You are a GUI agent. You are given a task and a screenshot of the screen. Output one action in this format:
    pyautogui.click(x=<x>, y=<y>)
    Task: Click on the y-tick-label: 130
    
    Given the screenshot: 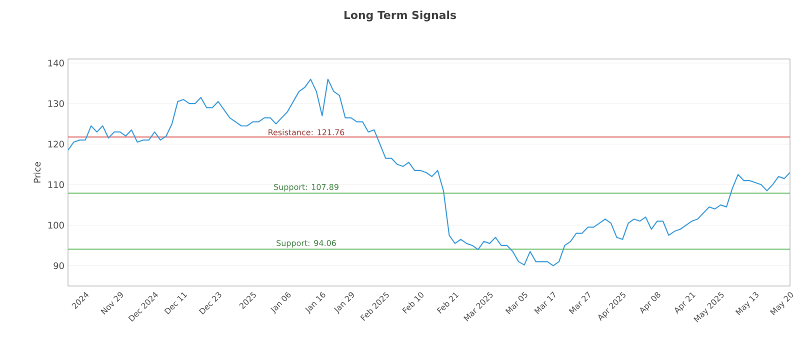 What is the action you would take?
    pyautogui.click(x=56, y=103)
    